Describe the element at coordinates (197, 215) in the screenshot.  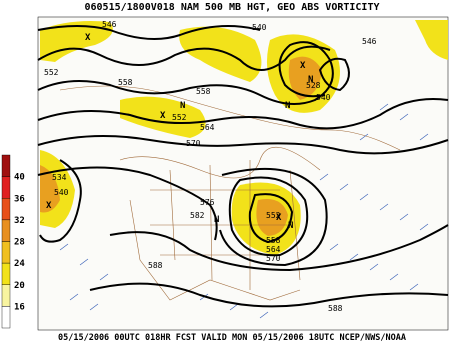
I see `contour-label: 582` at that location.